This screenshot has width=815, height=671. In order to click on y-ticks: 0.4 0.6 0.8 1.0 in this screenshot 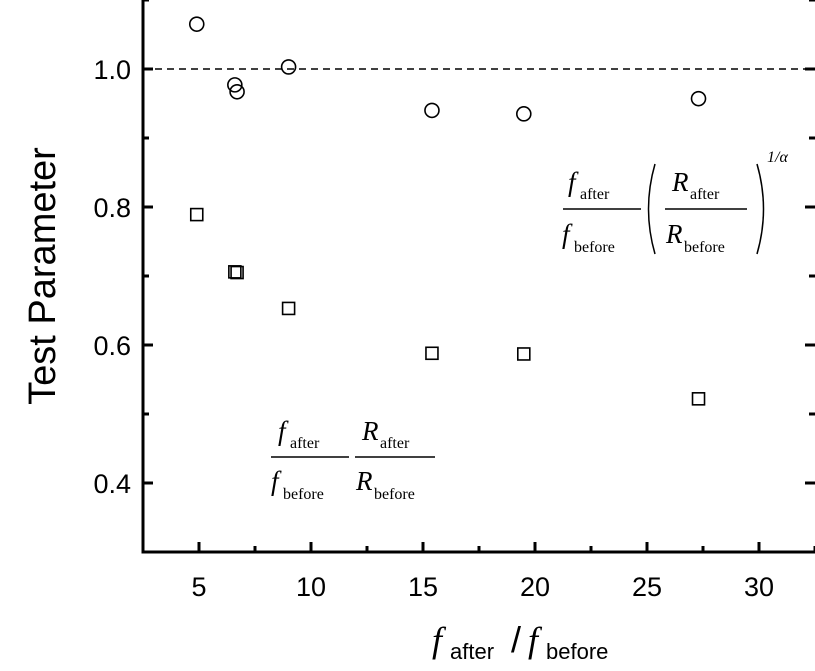, I will do `click(123, 277)`.